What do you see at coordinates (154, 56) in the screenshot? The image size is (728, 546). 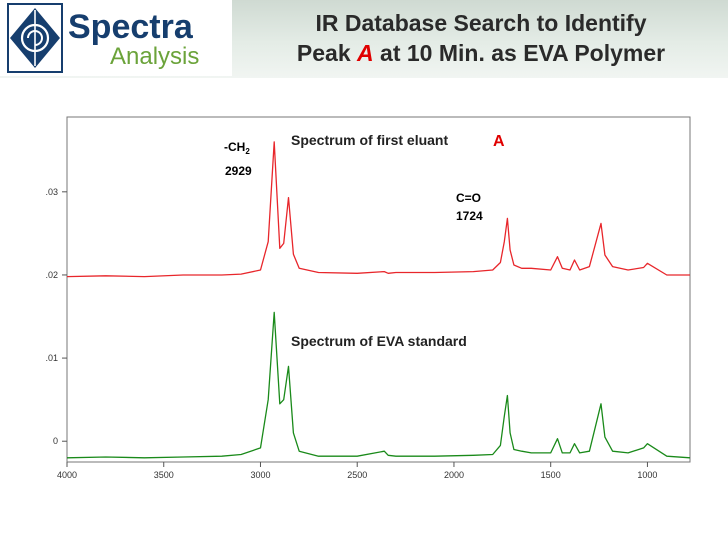 I see `logo-text-analysis: Analysis` at bounding box center [154, 56].